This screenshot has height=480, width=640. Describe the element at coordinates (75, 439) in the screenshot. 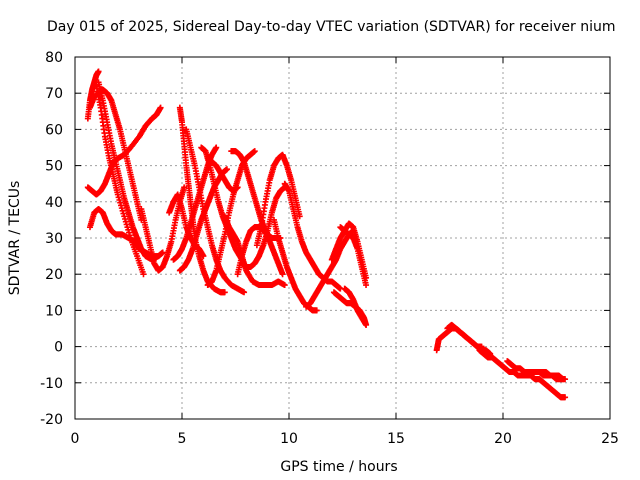

I see `x-tick-label: 0` at that location.